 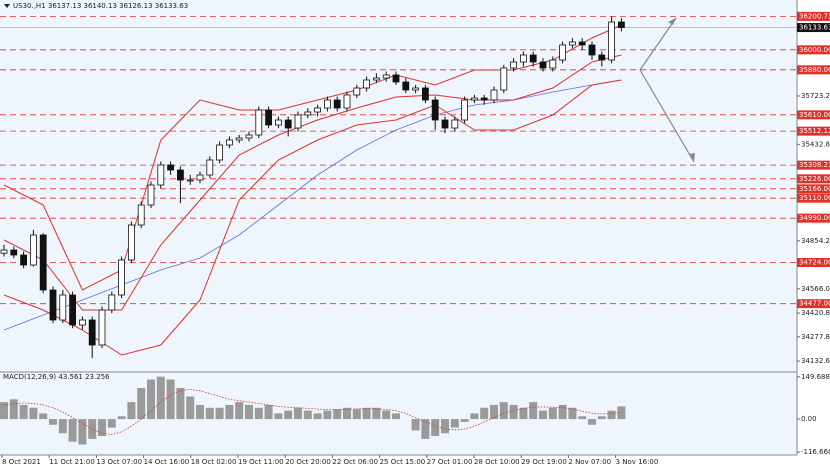 What do you see at coordinates (72, 462) in the screenshot?
I see `x-tick-label: 11 Oct 21:00` at bounding box center [72, 462].